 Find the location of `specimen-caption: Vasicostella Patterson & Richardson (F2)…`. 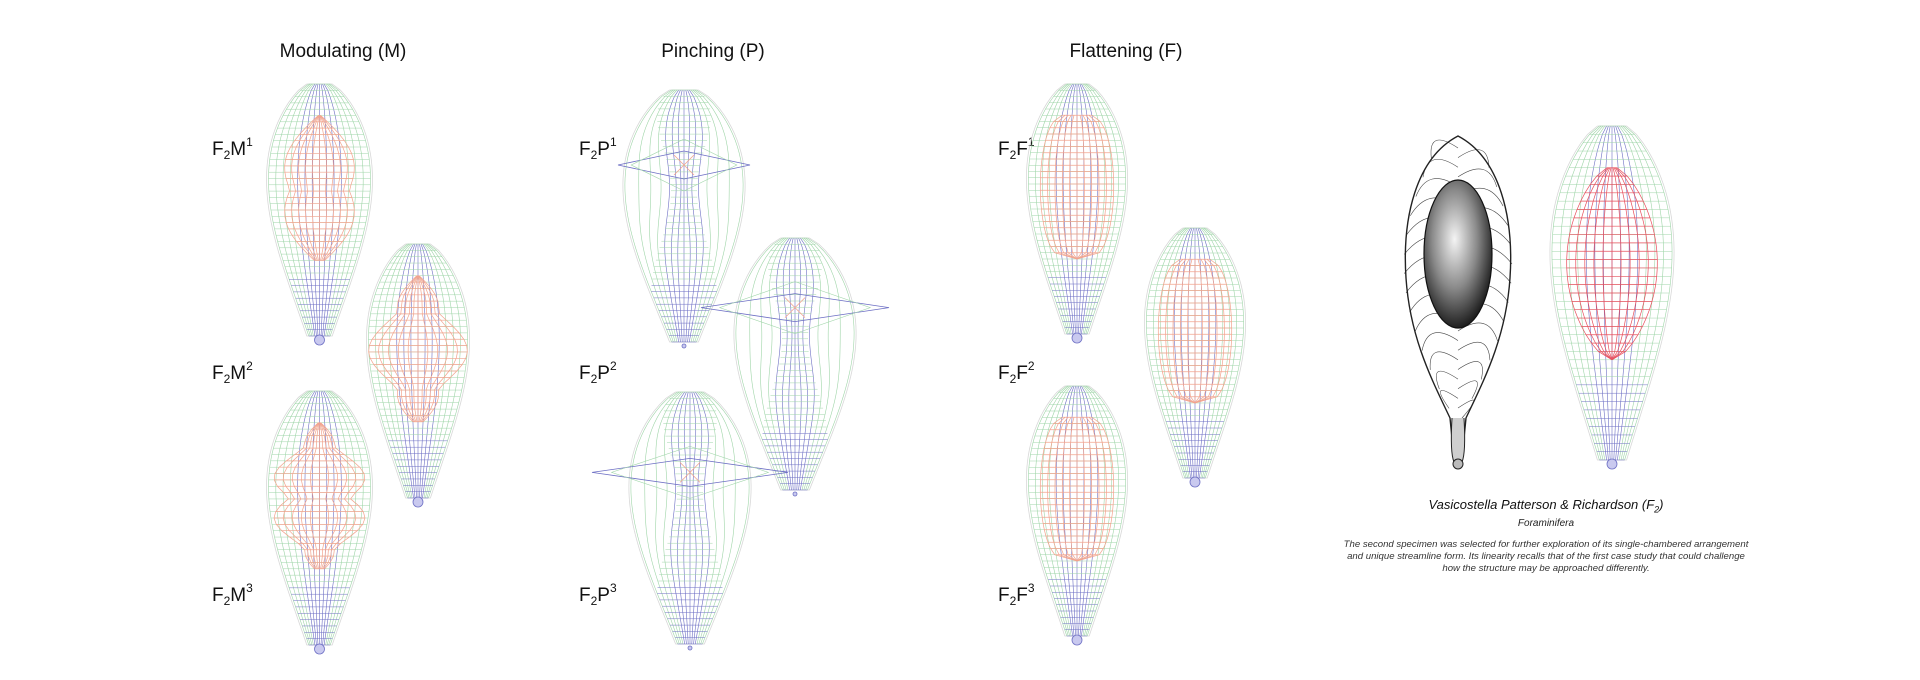

specimen-caption: Vasicostella Patterson & Richardson (F2)… is located at coordinates (1546, 536).